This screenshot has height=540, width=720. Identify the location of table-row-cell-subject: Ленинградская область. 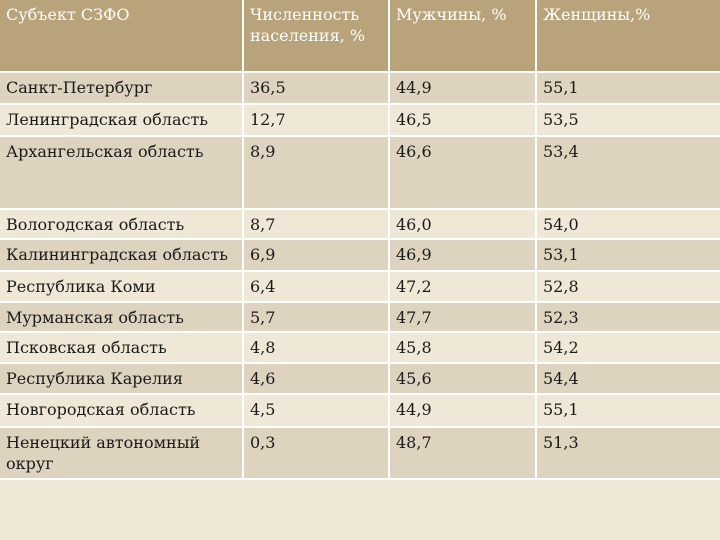
(122, 121).